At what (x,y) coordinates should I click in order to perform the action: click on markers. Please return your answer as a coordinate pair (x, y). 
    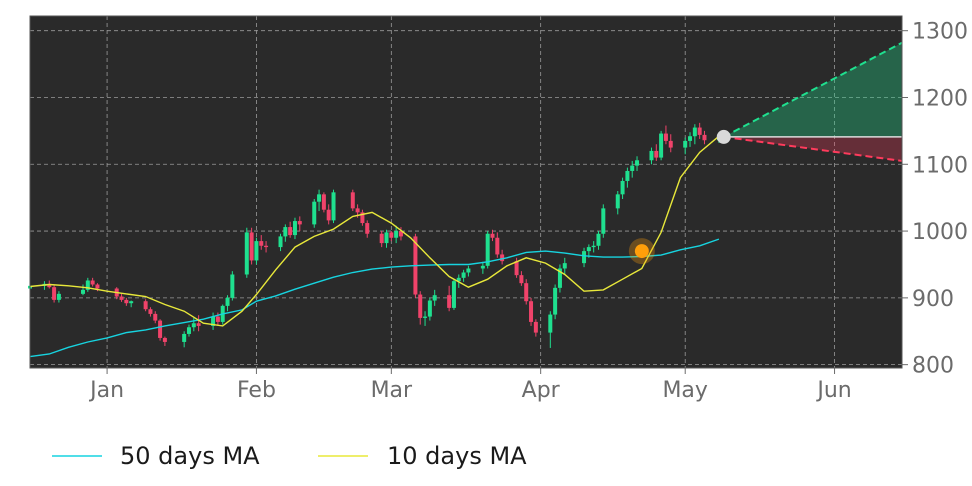
    Looking at the image, I should click on (679, 197).